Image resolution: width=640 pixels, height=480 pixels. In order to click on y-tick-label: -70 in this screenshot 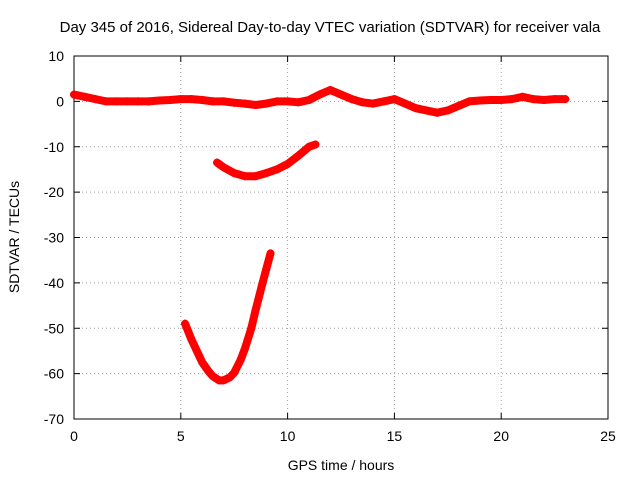, I will do `click(54, 419)`.